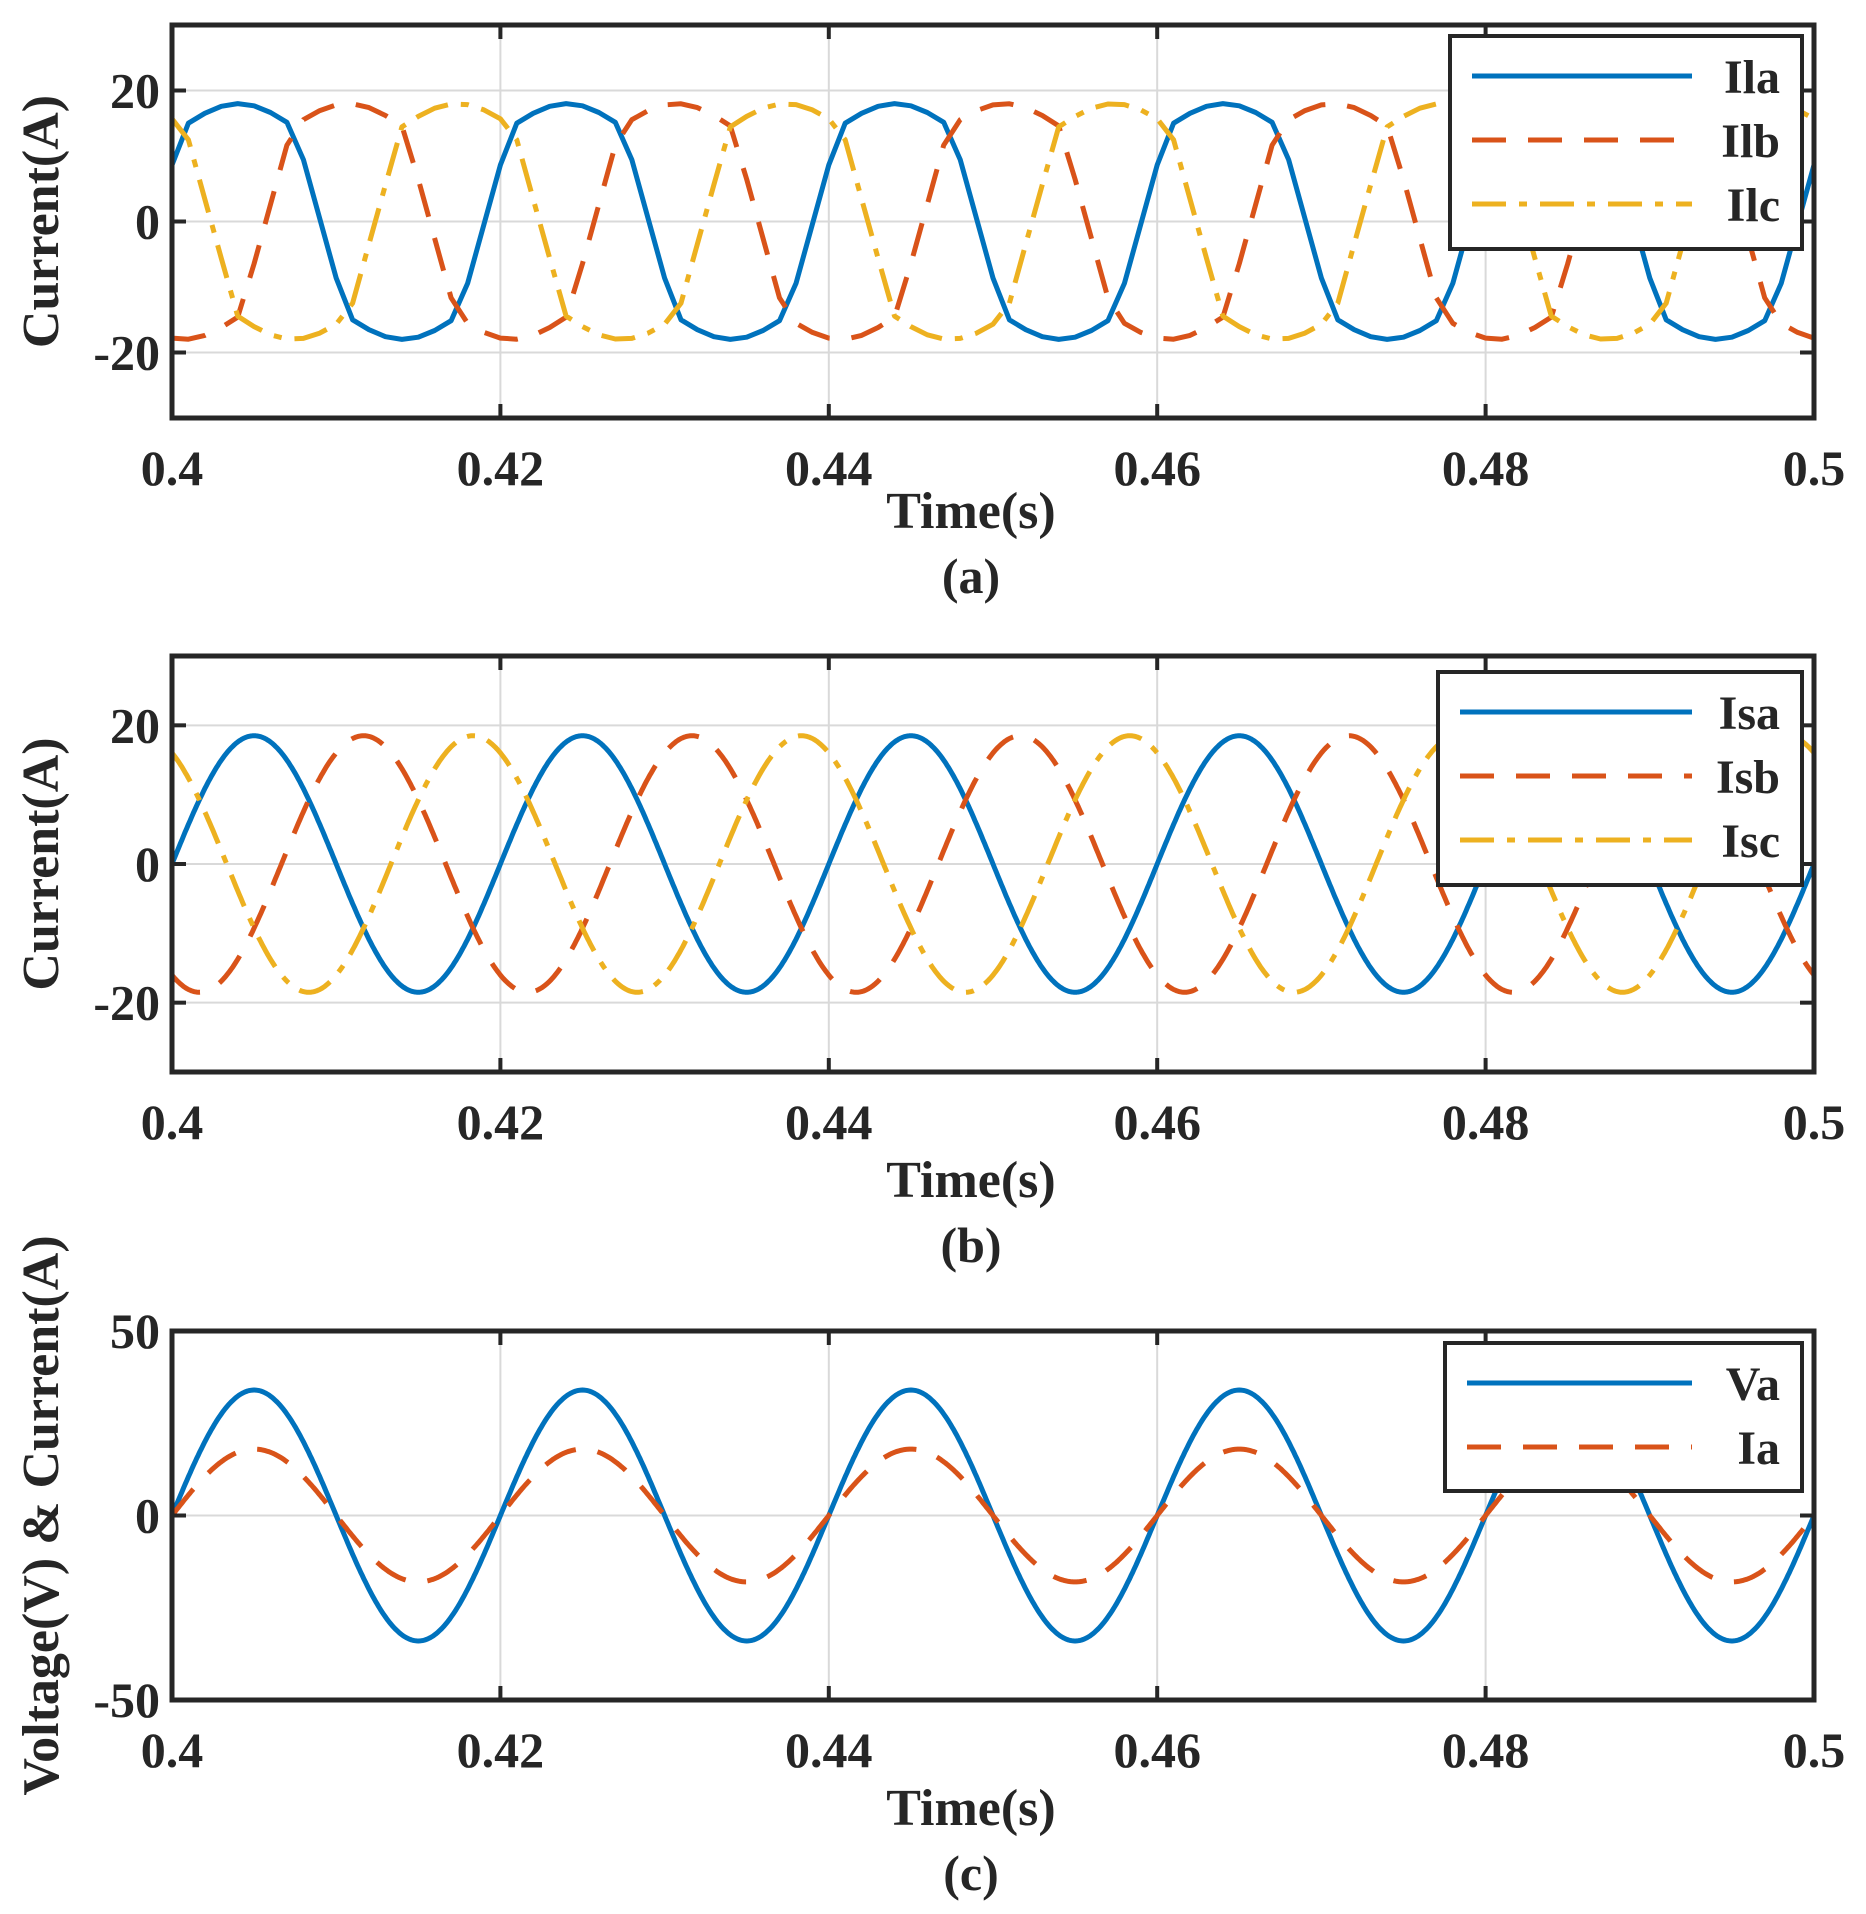 This screenshot has height=1914, width=1866. Describe the element at coordinates (1752, 77) in the screenshot. I see `legend-label-ila: Ila` at that location.